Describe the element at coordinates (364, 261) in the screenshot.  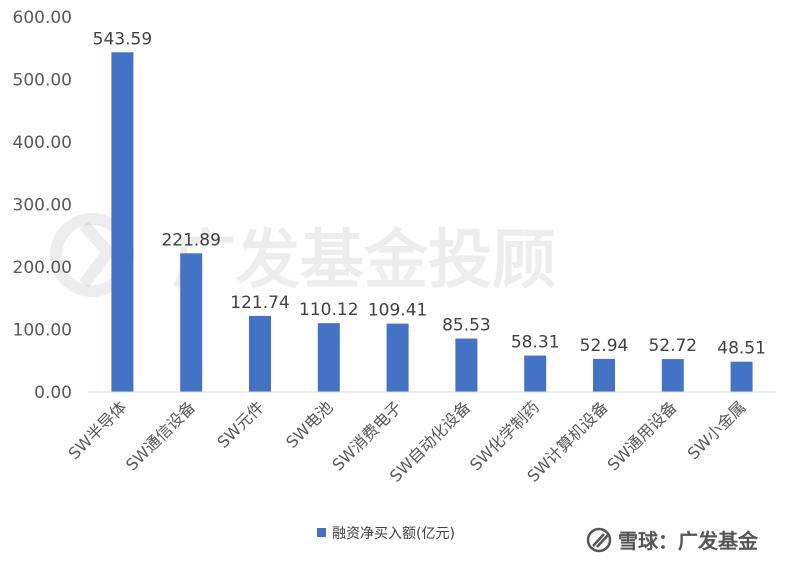
I see `watermark-text: 广发基金投顾` at that location.